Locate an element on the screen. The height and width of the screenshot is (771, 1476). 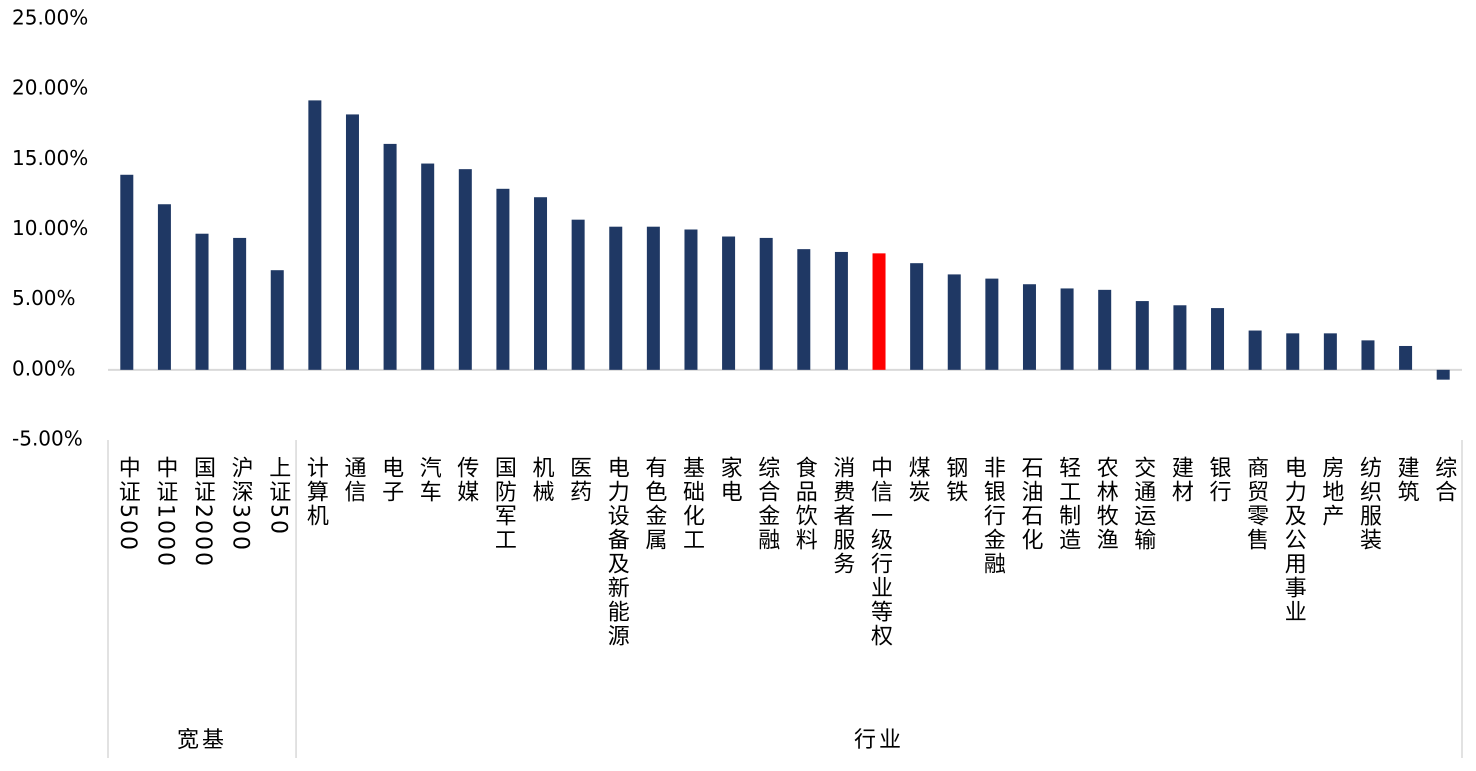
x-tick-label: 银行 is located at coordinates (1218, 480).